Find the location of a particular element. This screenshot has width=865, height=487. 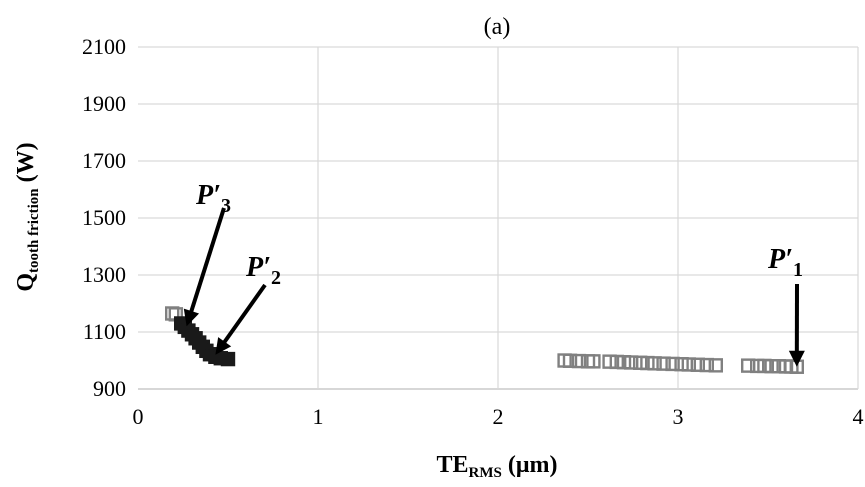

y-tick-label: 1100 is located at coordinates (104, 331).